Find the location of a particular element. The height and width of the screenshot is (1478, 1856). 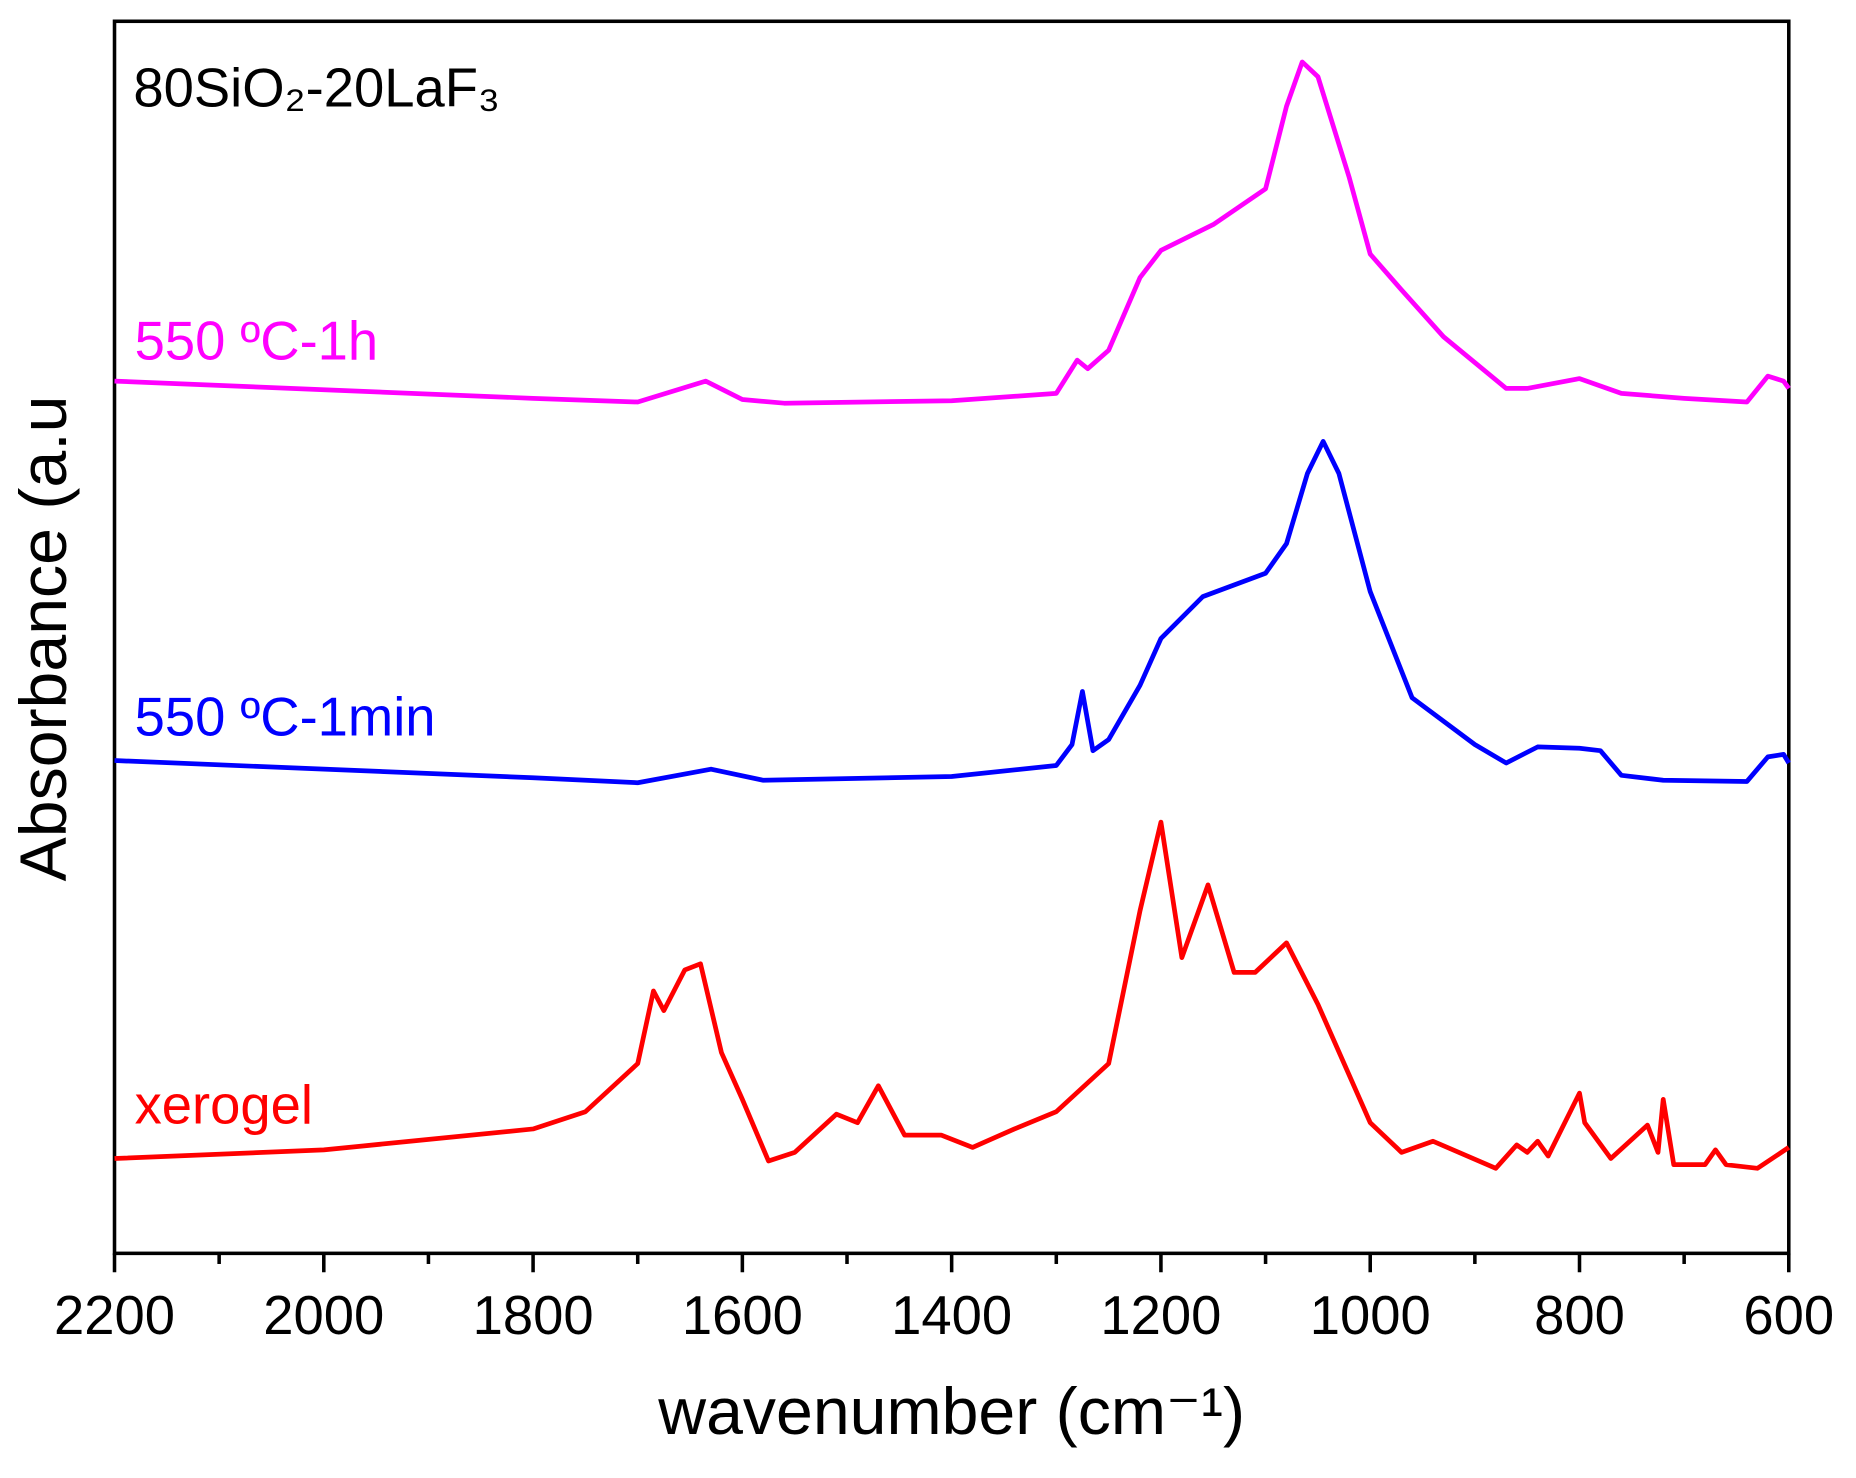

x-tick-label: 1400 is located at coordinates (951, 1315).